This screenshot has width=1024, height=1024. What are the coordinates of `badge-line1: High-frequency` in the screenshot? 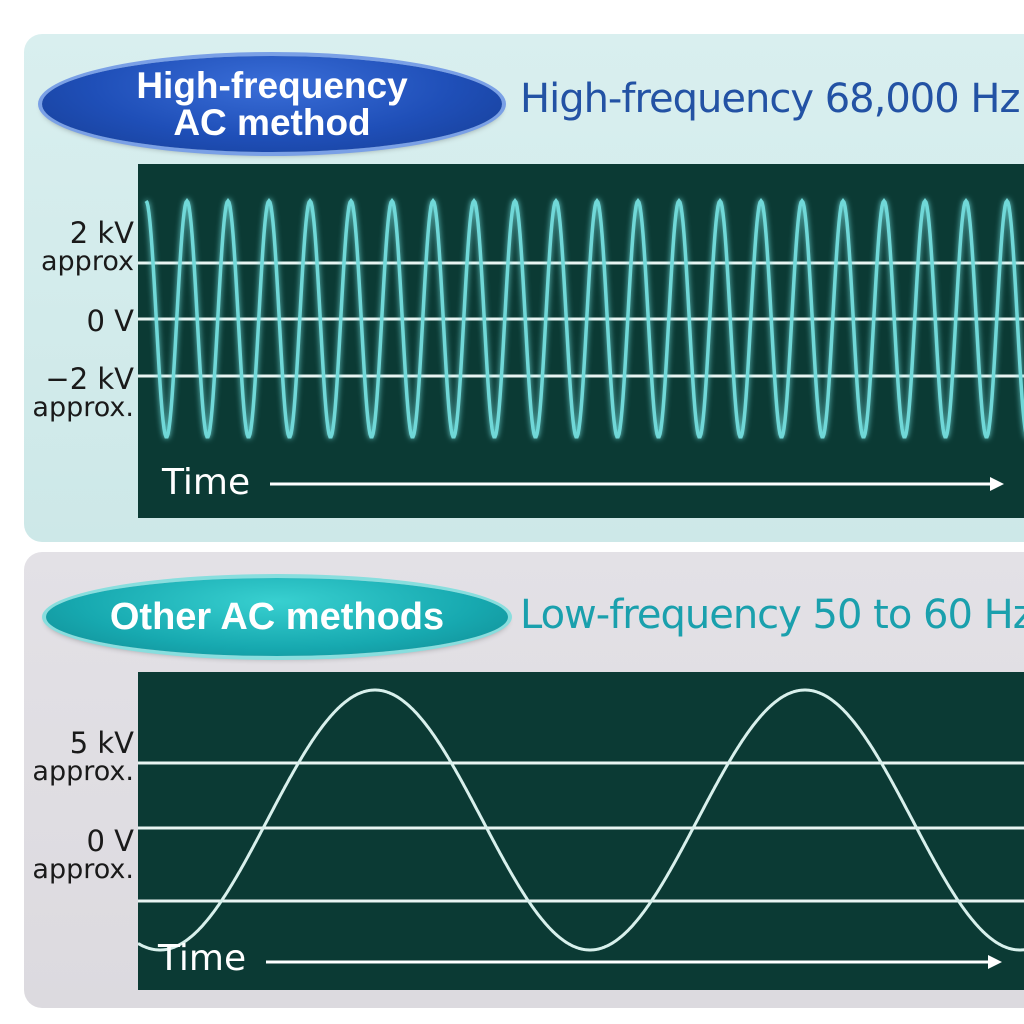 It's located at (272, 85).